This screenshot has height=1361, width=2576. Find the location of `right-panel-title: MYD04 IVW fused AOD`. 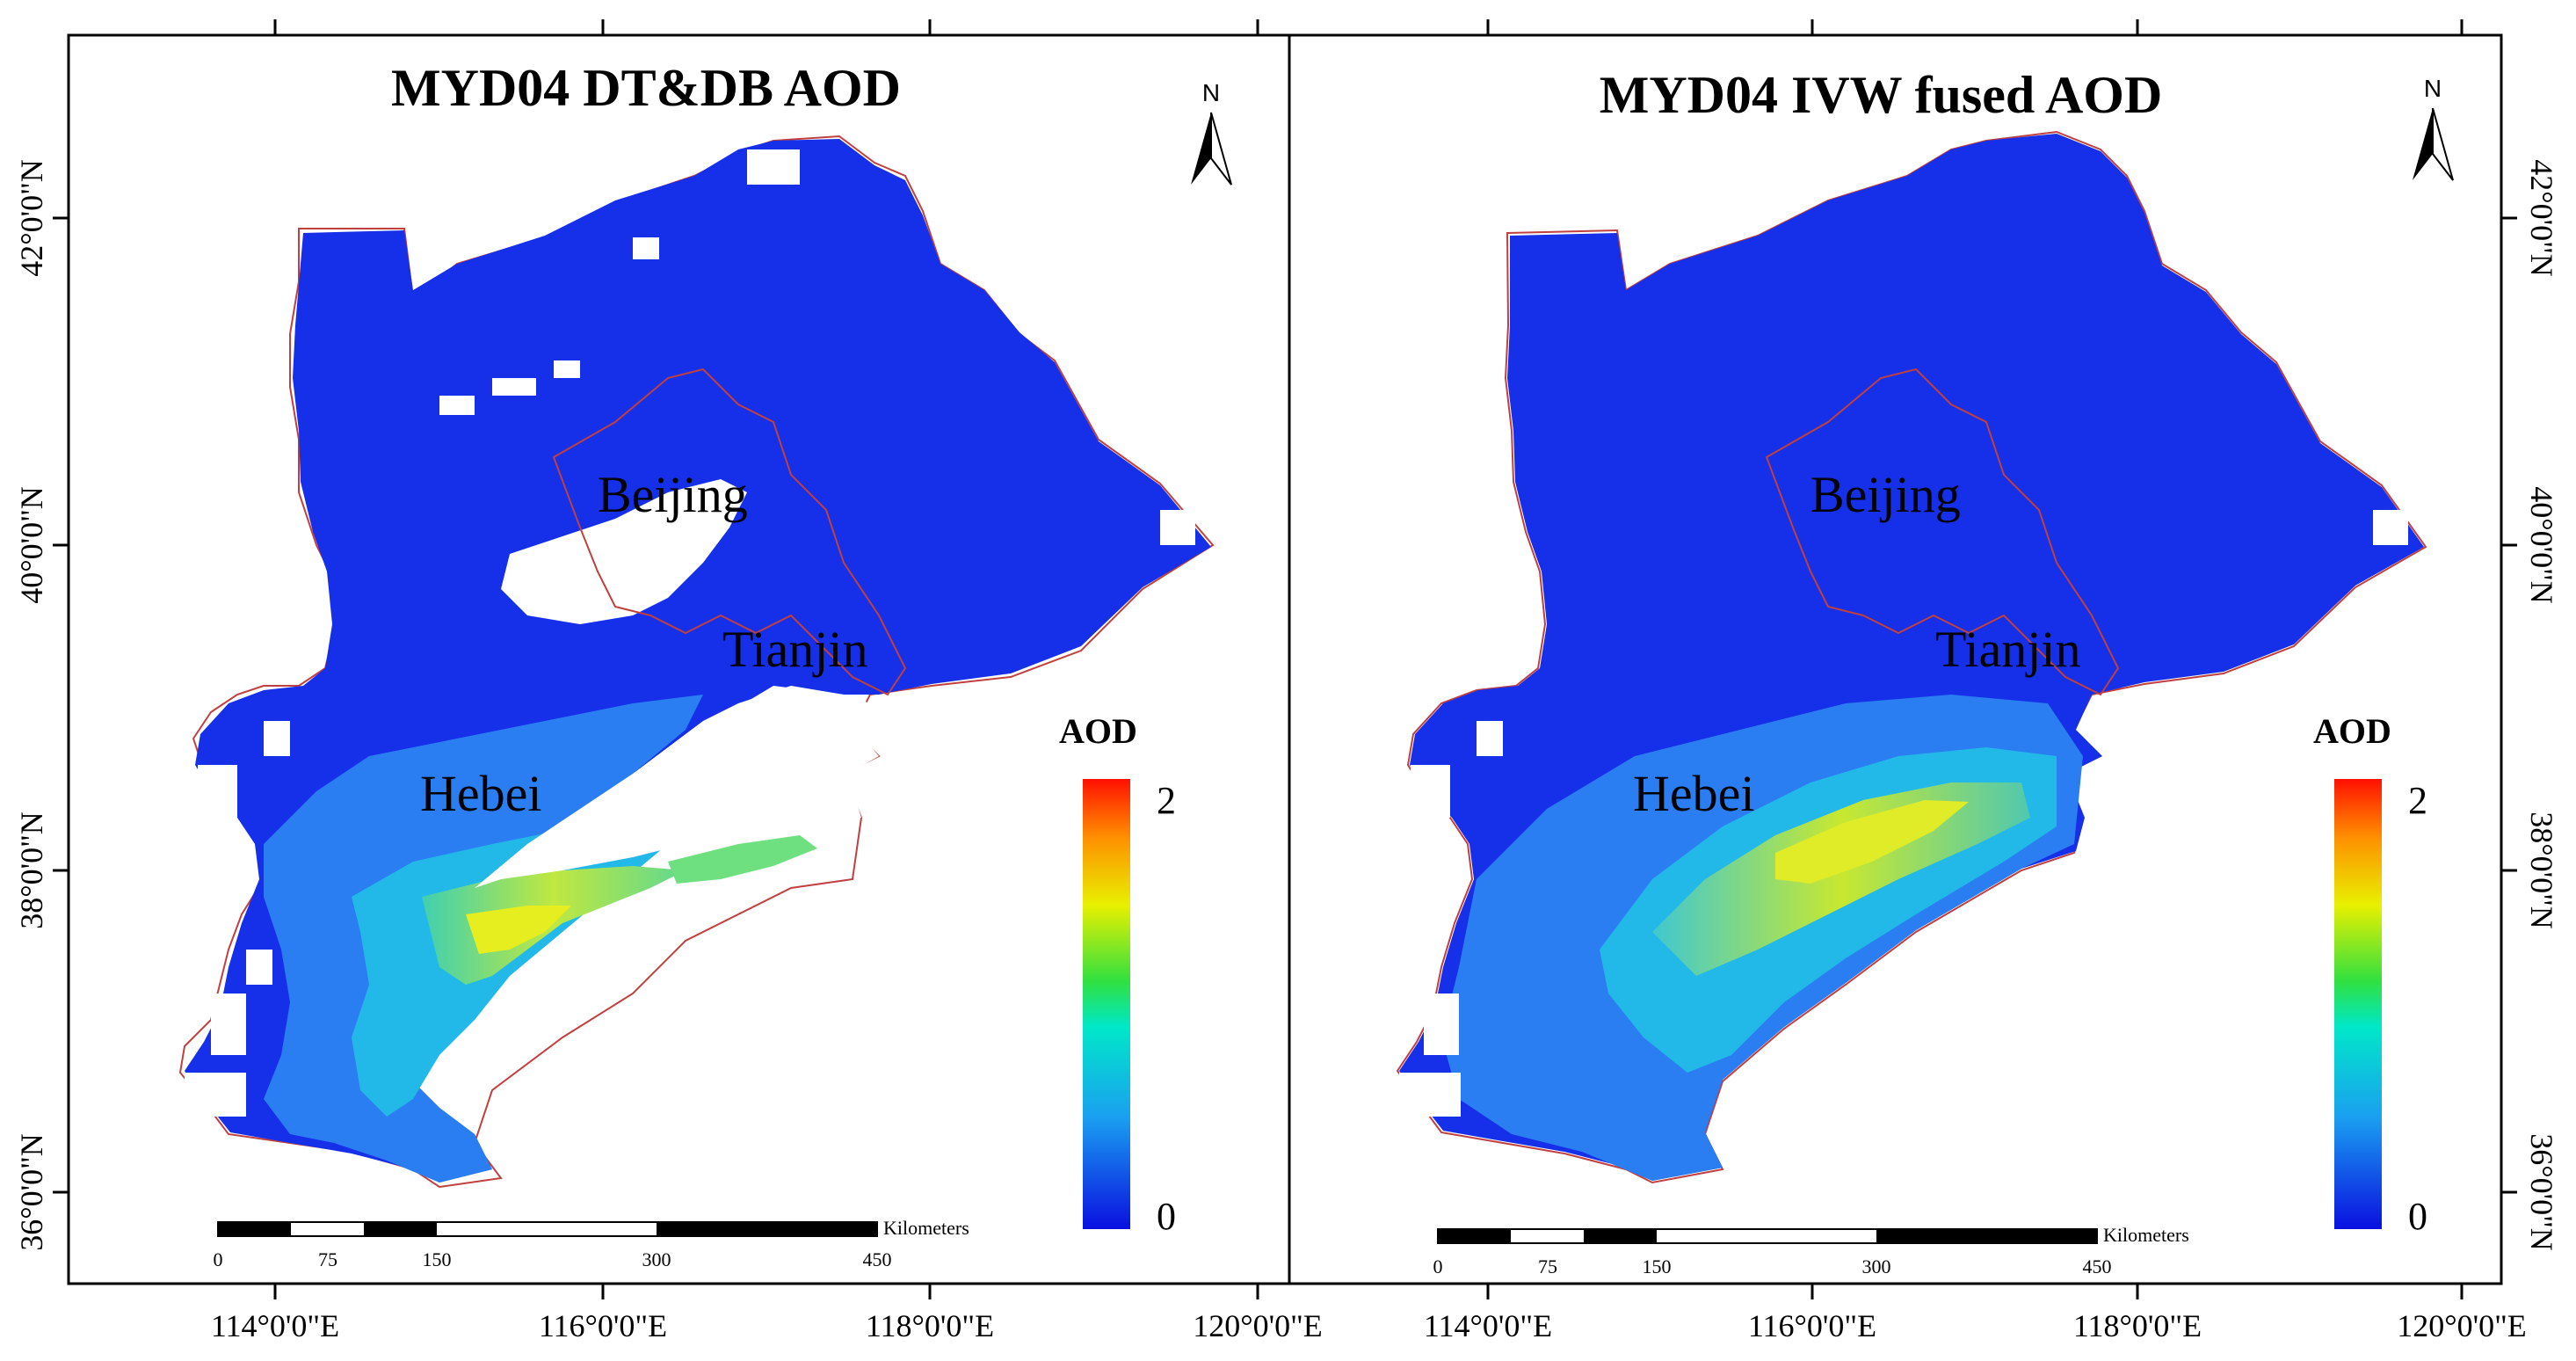

right-panel-title: MYD04 IVW fused AOD is located at coordinates (1881, 95).